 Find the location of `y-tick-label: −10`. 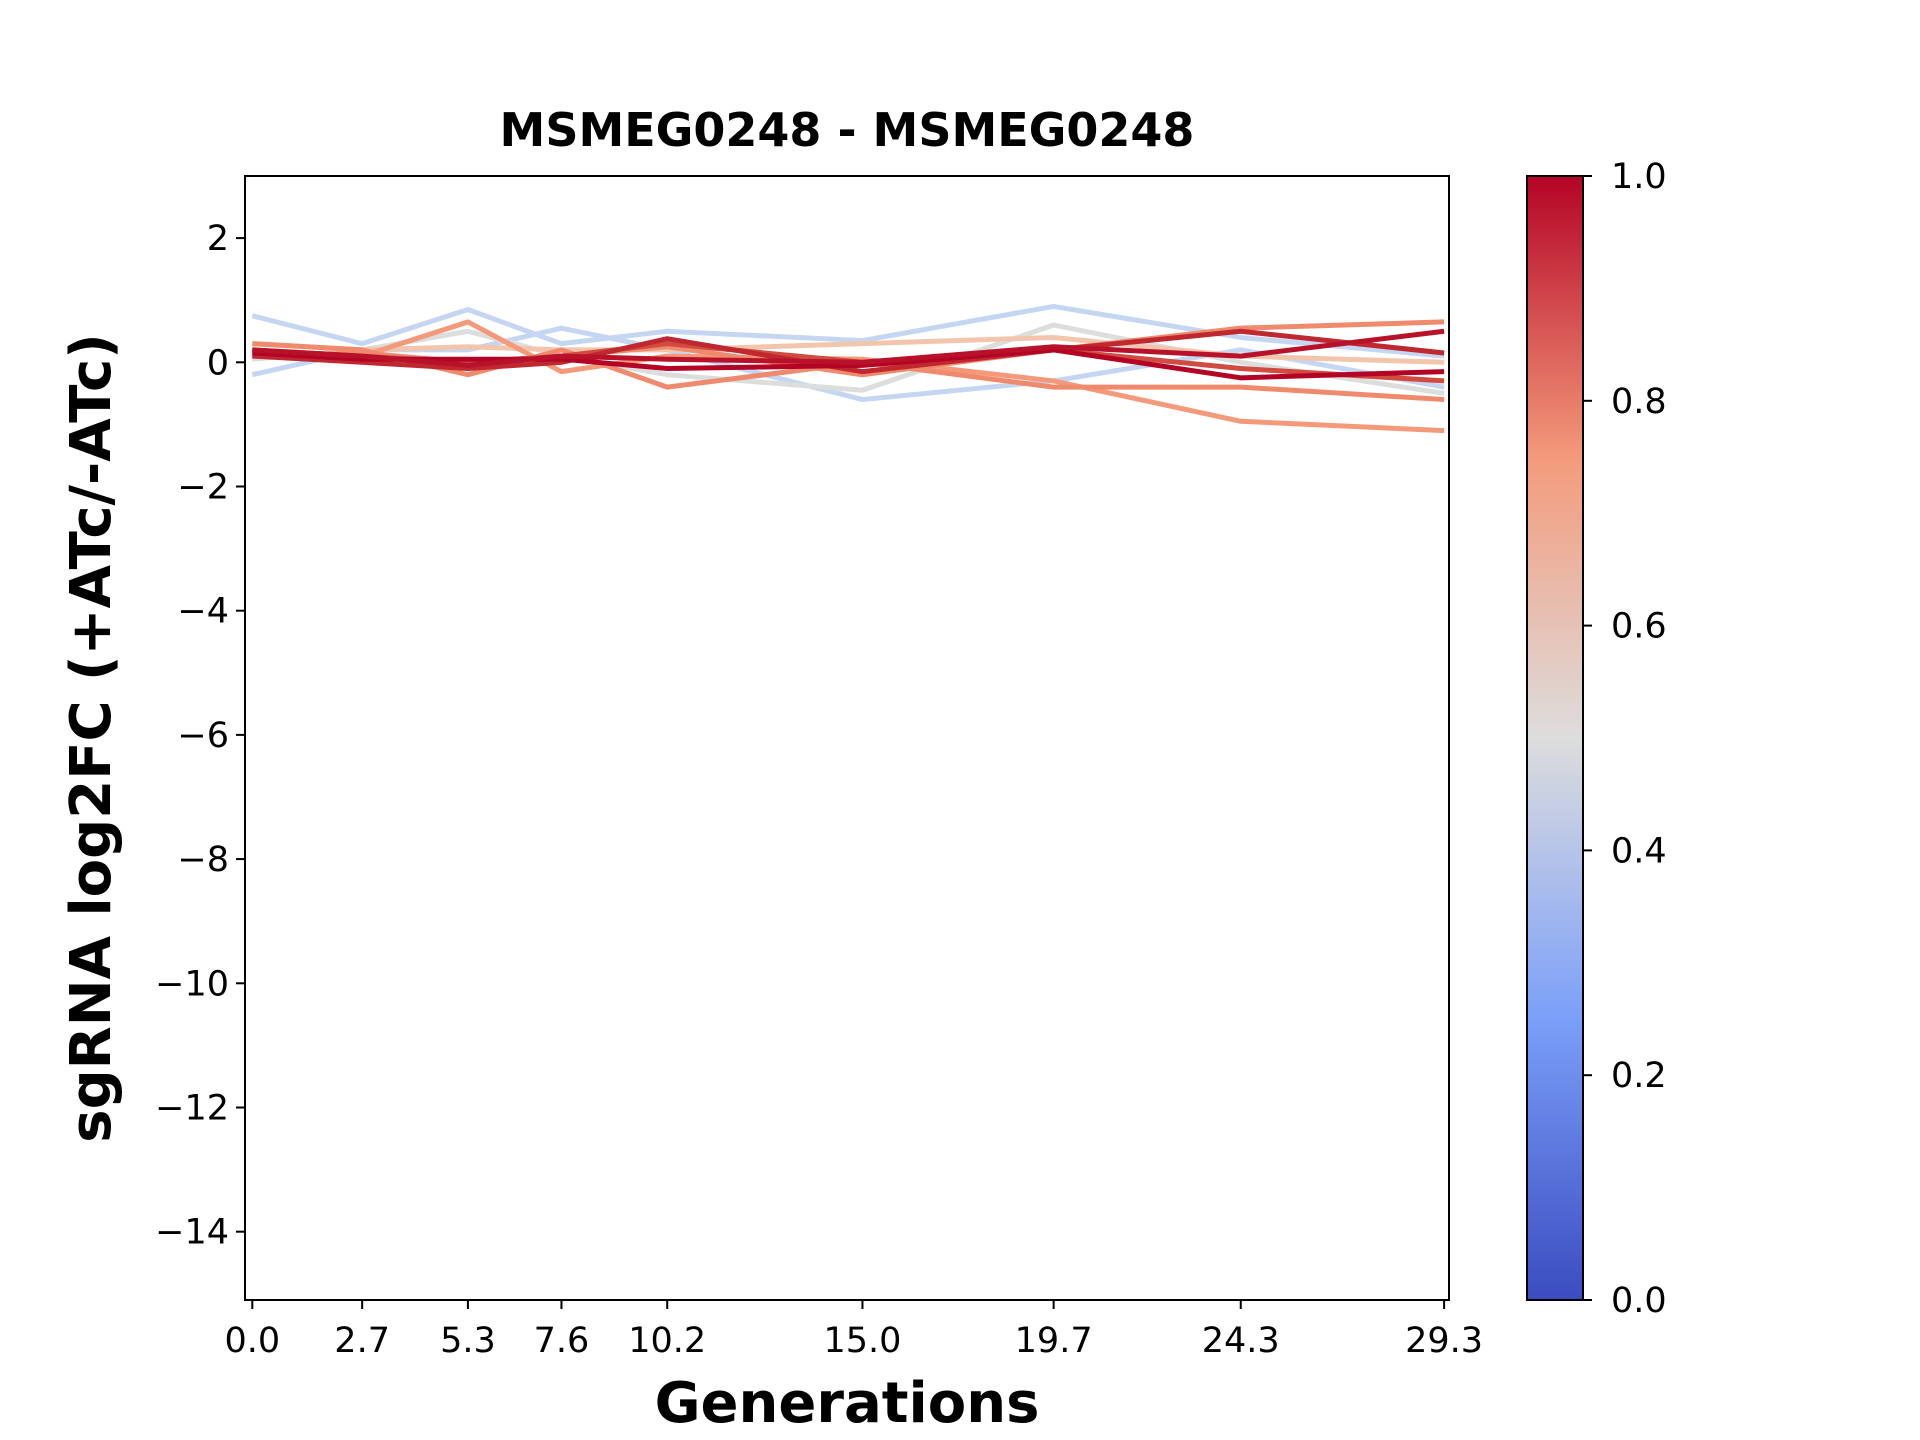

y-tick-label: −10 is located at coordinates (192, 984).